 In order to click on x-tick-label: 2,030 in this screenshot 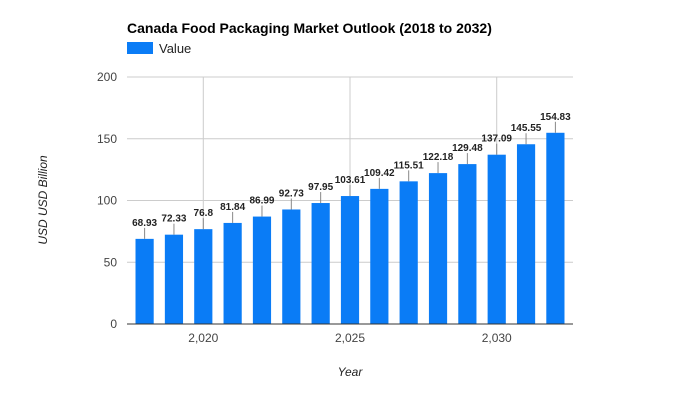, I will do `click(497, 338)`.